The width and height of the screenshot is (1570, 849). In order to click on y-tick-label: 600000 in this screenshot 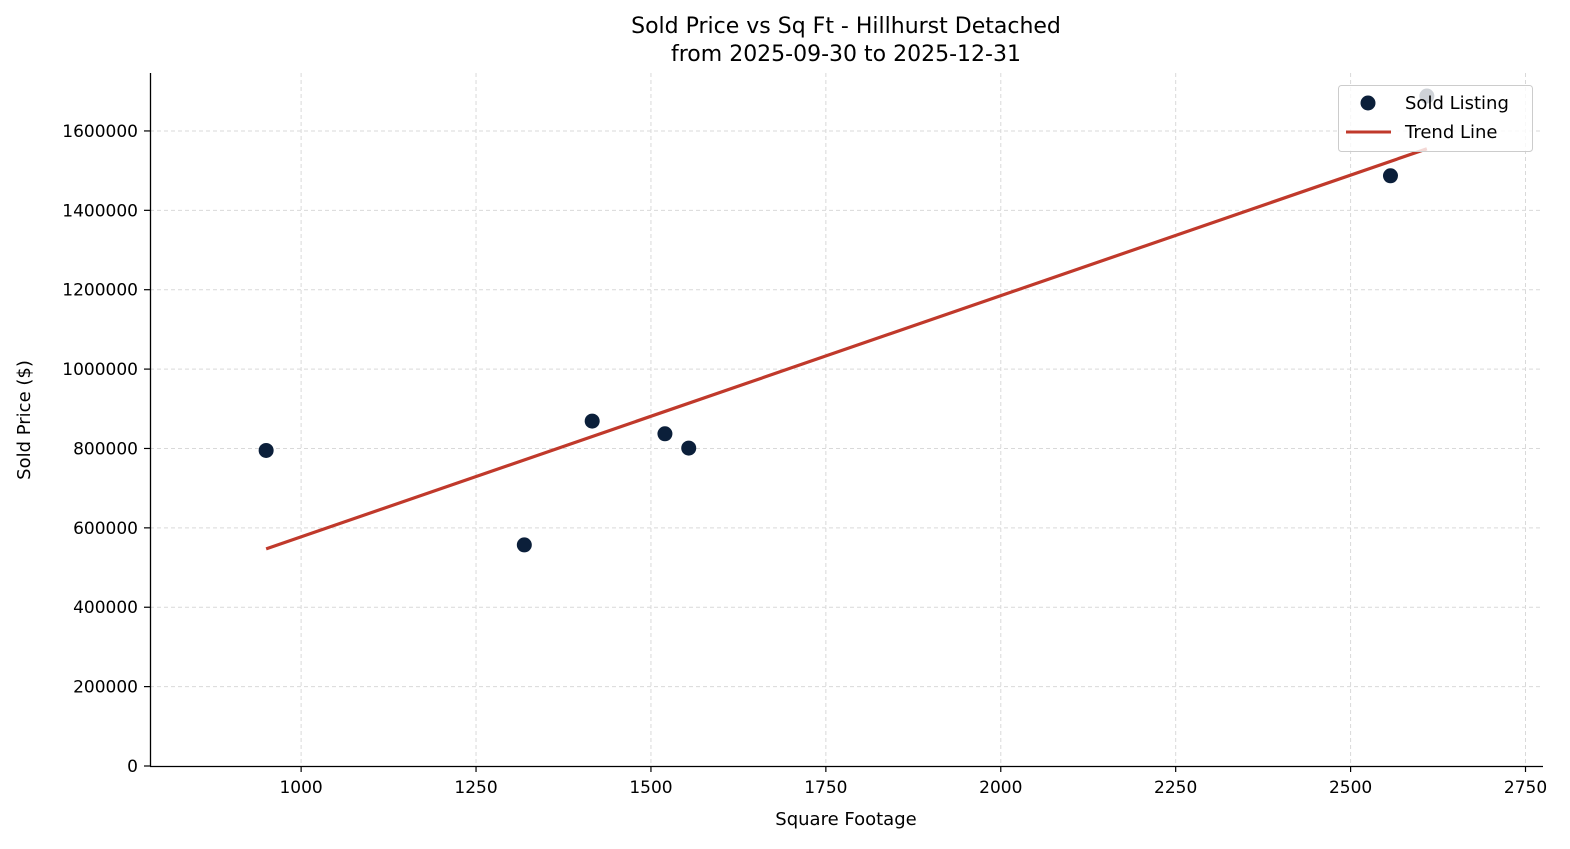, I will do `click(105, 529)`.